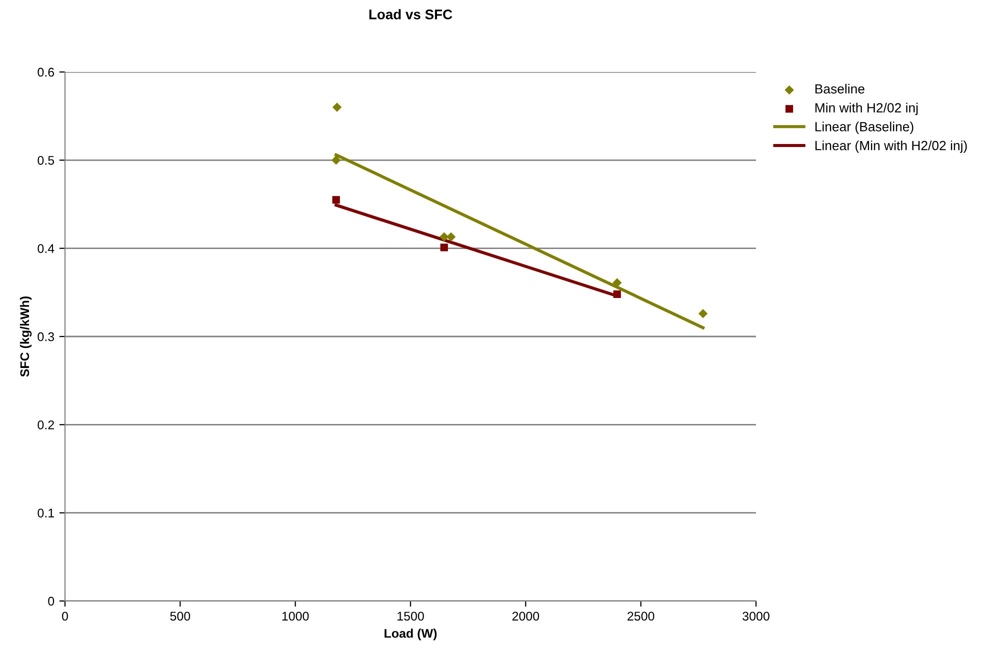 This screenshot has height=659, width=991. Describe the element at coordinates (864, 128) in the screenshot. I see `legend-label: Linear (Baseline)` at that location.